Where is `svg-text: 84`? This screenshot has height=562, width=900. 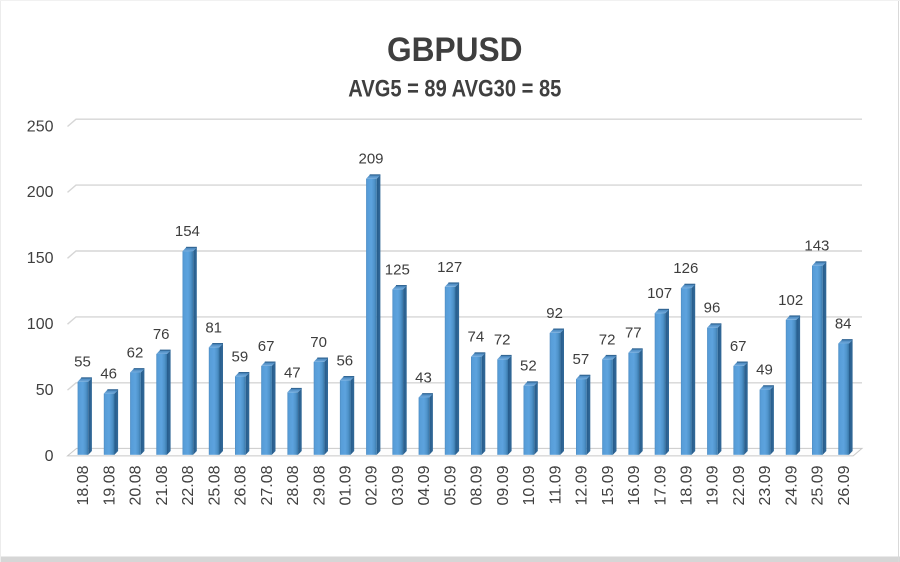 svg-text: 84 is located at coordinates (843, 324).